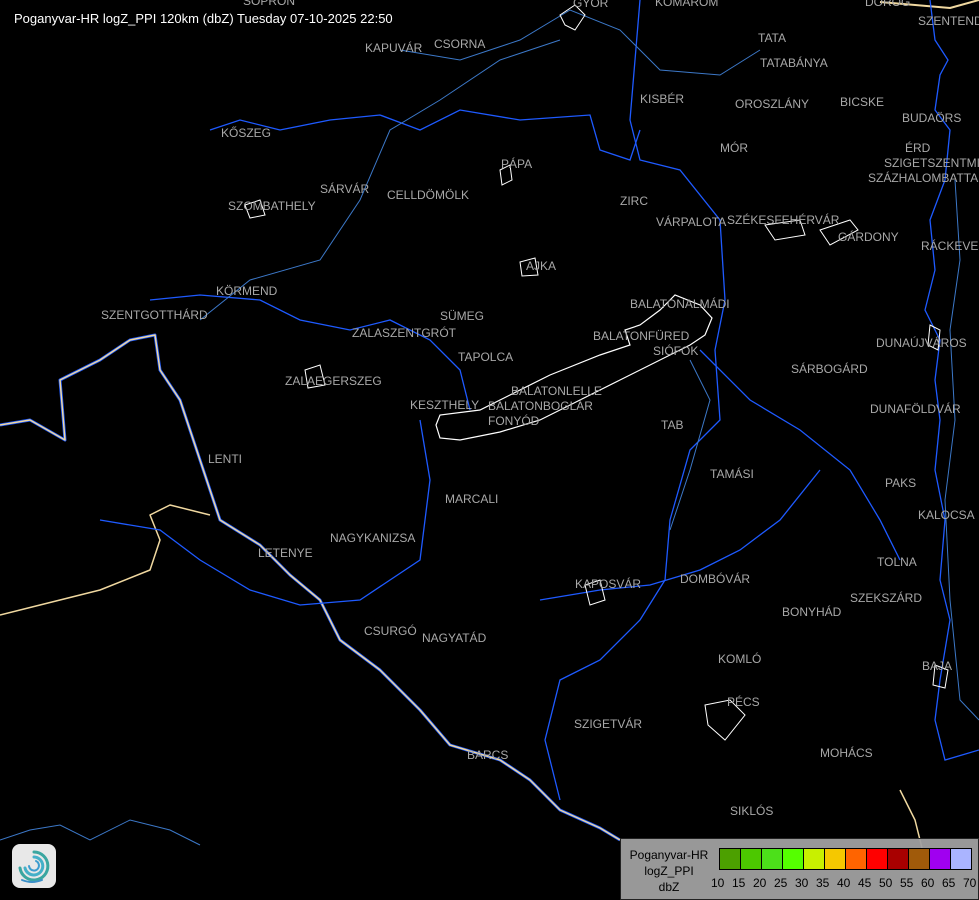  What do you see at coordinates (931, 163) in the screenshot?
I see `city-label: SZIGETSZENTMIKLÓS` at bounding box center [931, 163].